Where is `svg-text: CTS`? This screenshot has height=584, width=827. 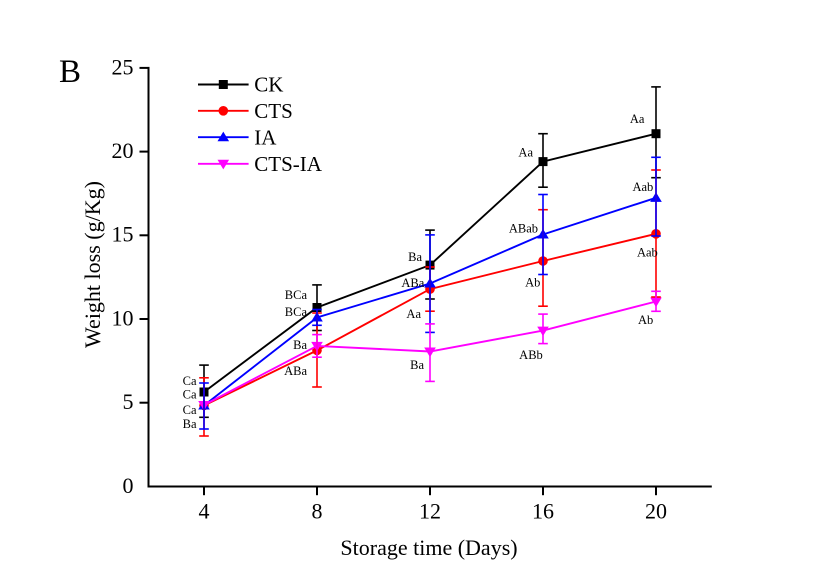
svg-text: CTS is located at coordinates (273, 111).